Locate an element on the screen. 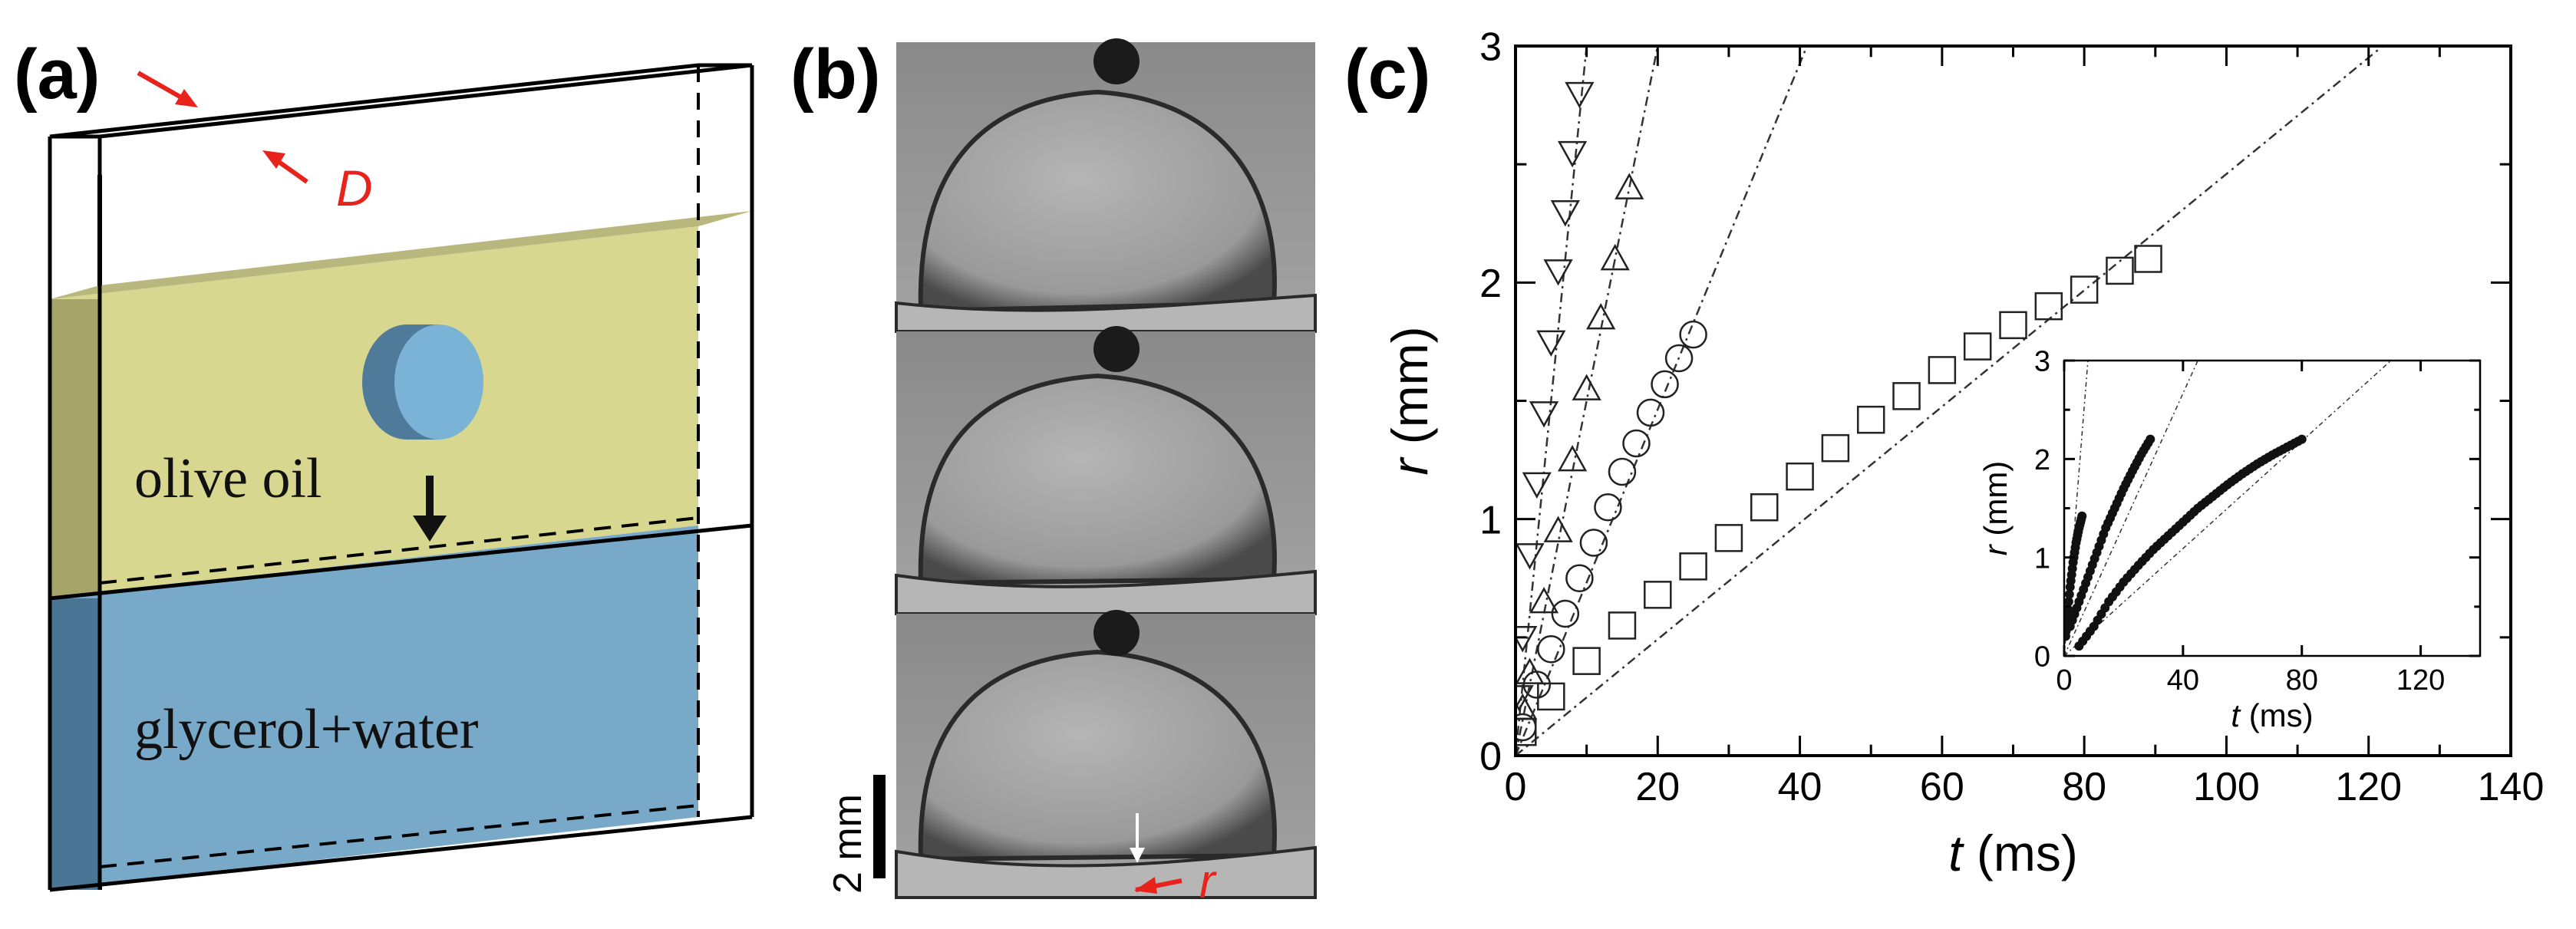 The width and height of the screenshot is (2576, 929). x-tick-label: 140 is located at coordinates (2511, 787).